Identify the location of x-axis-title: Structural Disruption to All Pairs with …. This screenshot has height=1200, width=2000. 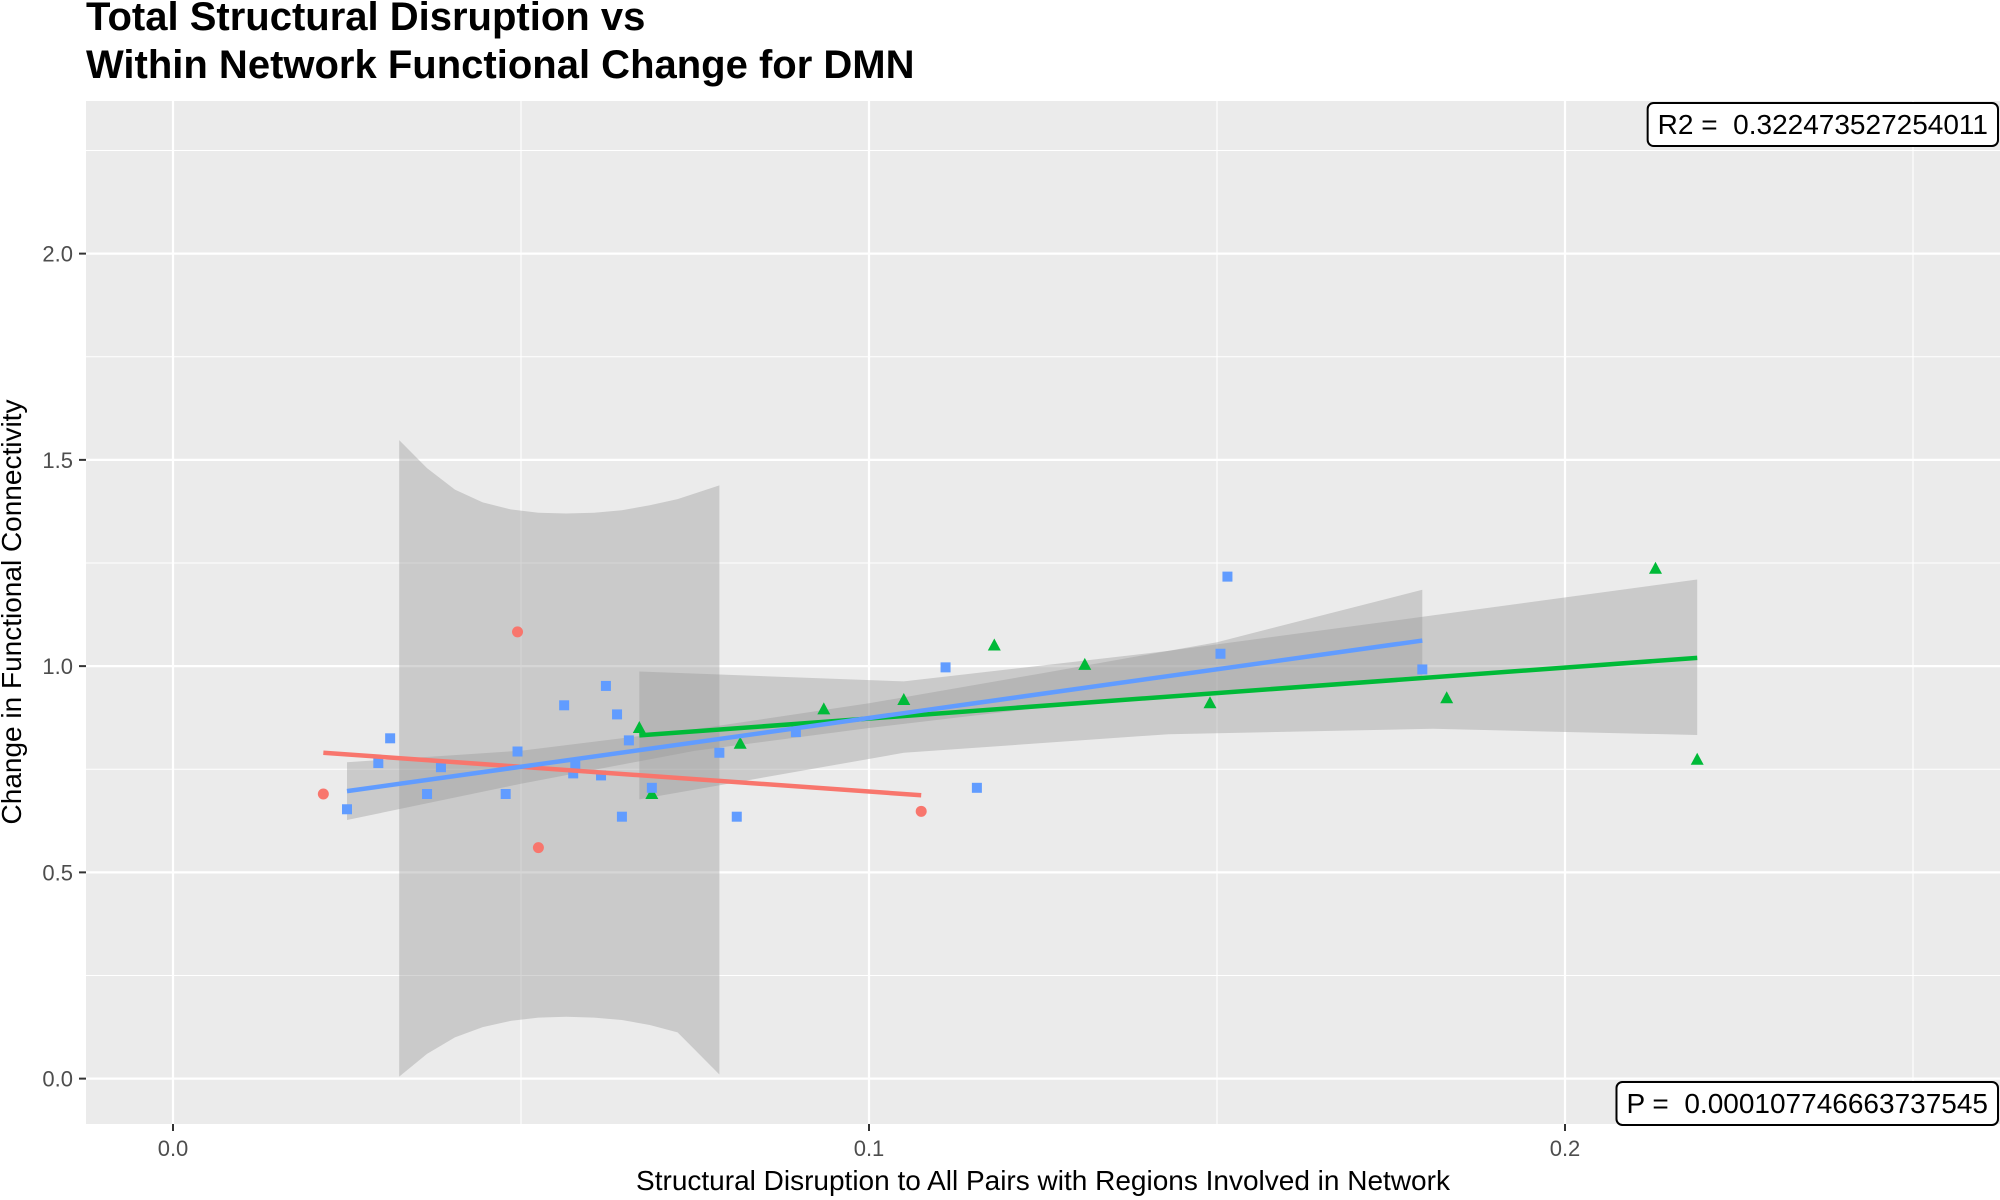
(1043, 1180).